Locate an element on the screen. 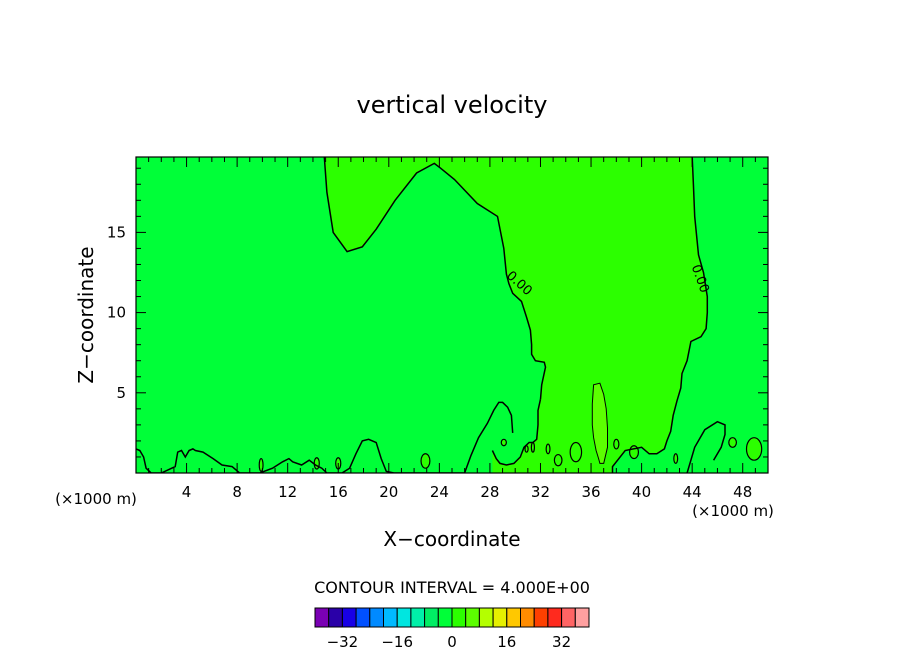  colorbar is located at coordinates (452, 617).